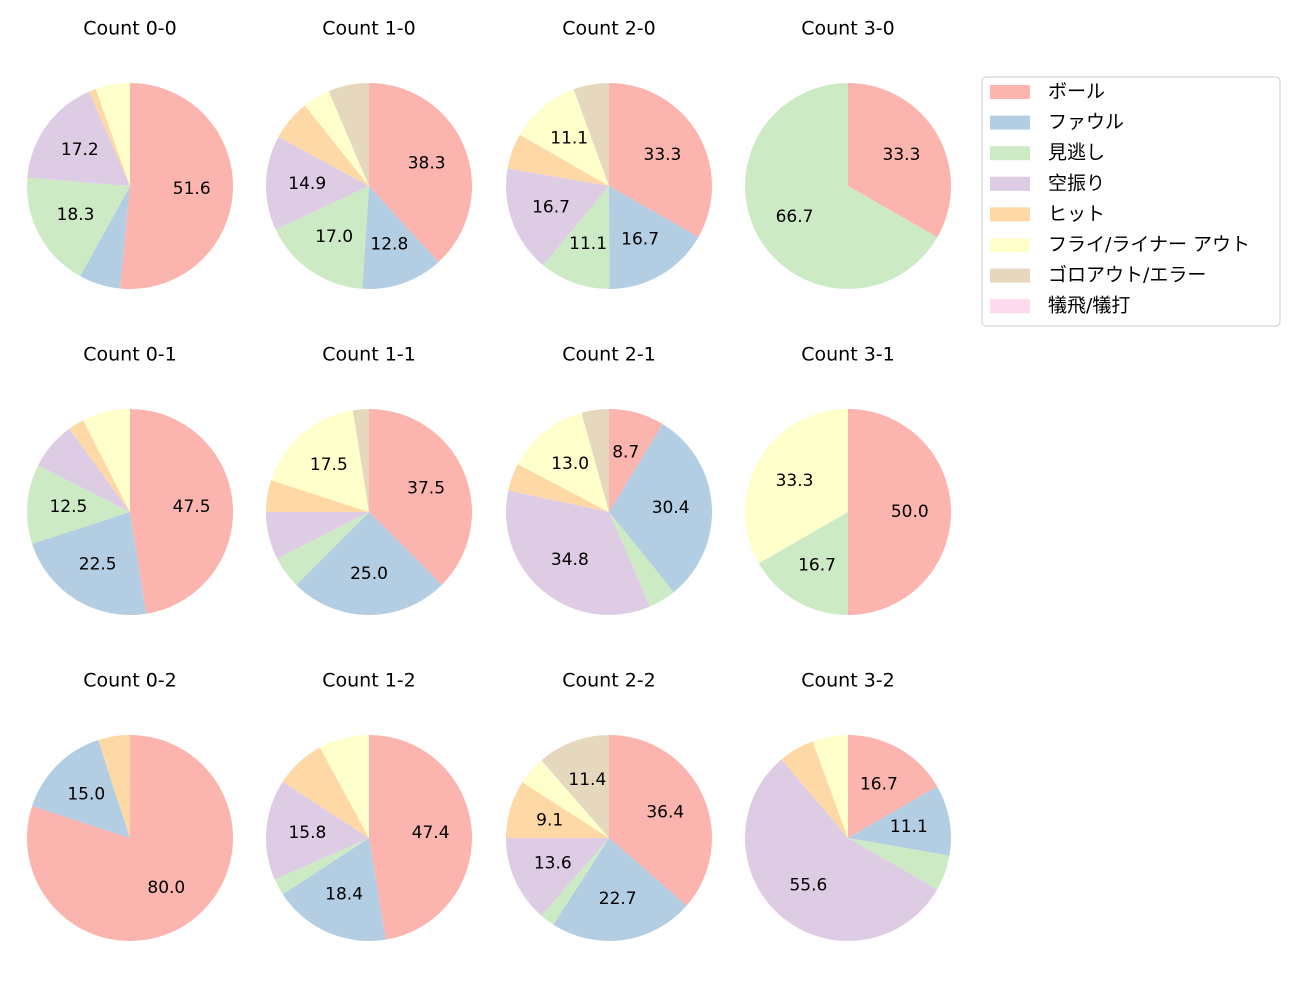 Image resolution: width=1300 pixels, height=1004 pixels. I want to click on slice-label: 36.4, so click(665, 812).